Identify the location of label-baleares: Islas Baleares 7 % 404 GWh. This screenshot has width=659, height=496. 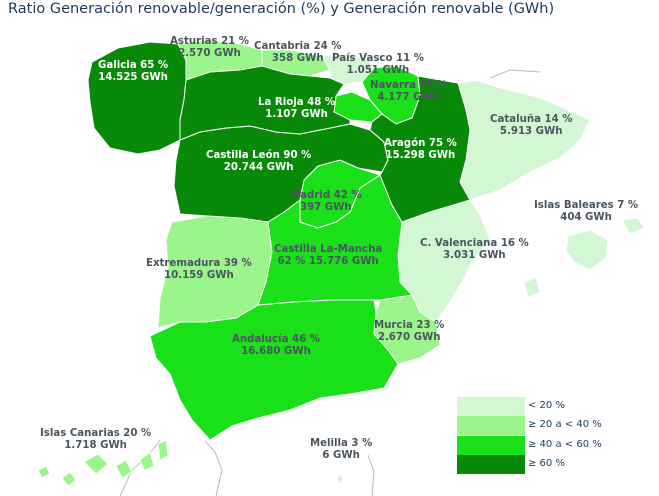
(586, 211).